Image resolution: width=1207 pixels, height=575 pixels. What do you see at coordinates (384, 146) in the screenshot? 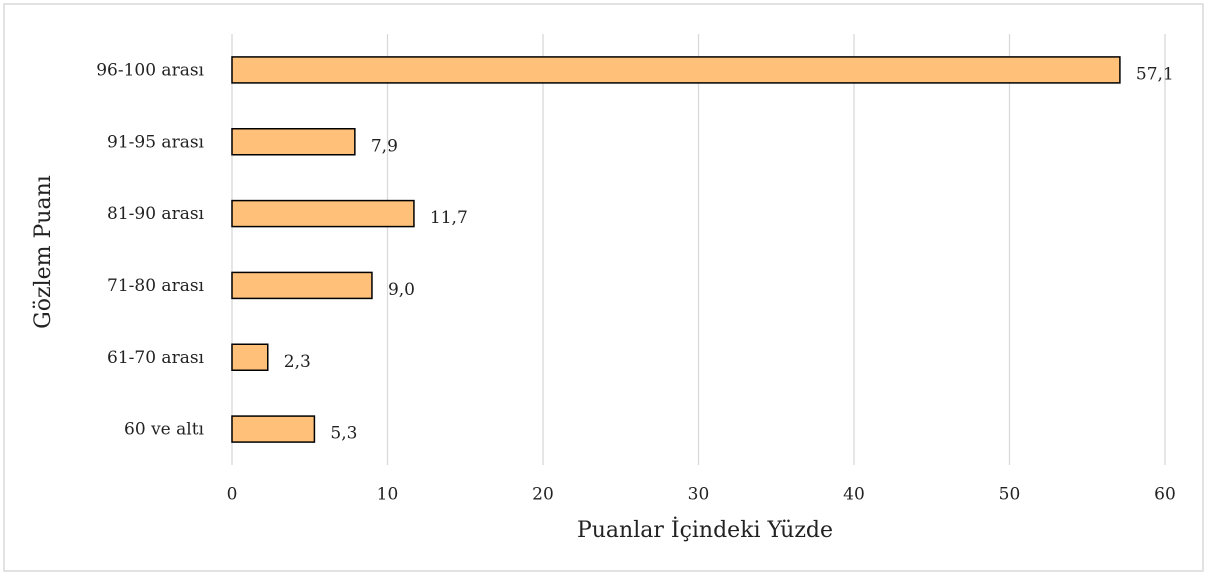
I see `value-label: 7,9` at bounding box center [384, 146].